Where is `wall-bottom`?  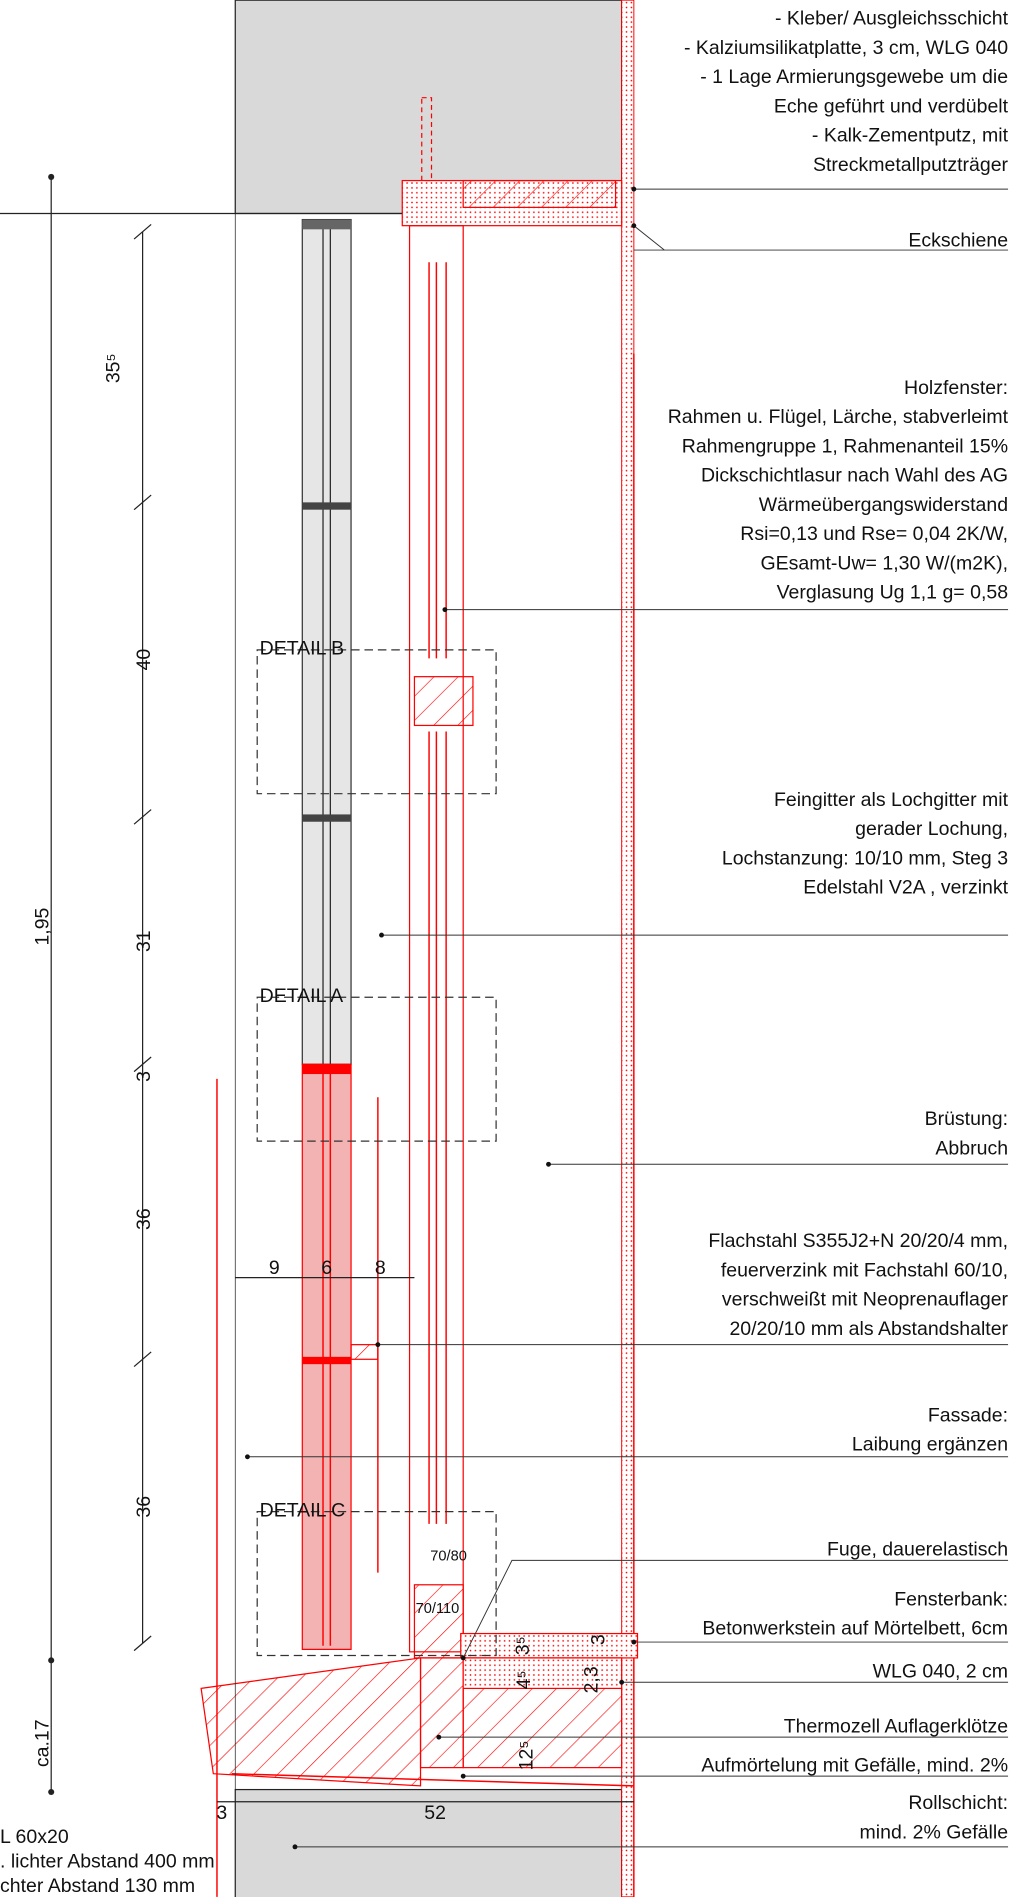 wall-bottom is located at coordinates (428, 1842).